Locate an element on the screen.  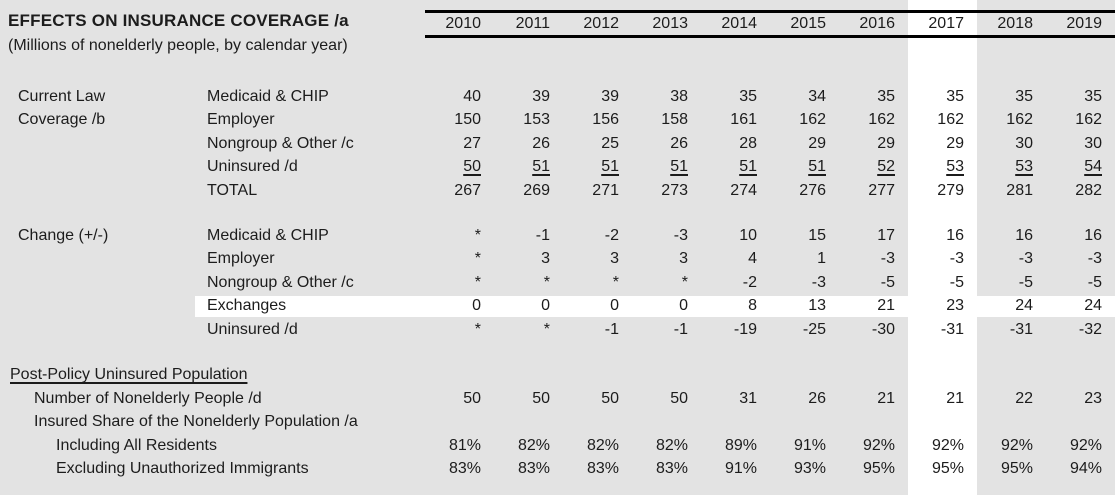
section-heading-text: Post-Policy Uninsured Population is located at coordinates (129, 375).